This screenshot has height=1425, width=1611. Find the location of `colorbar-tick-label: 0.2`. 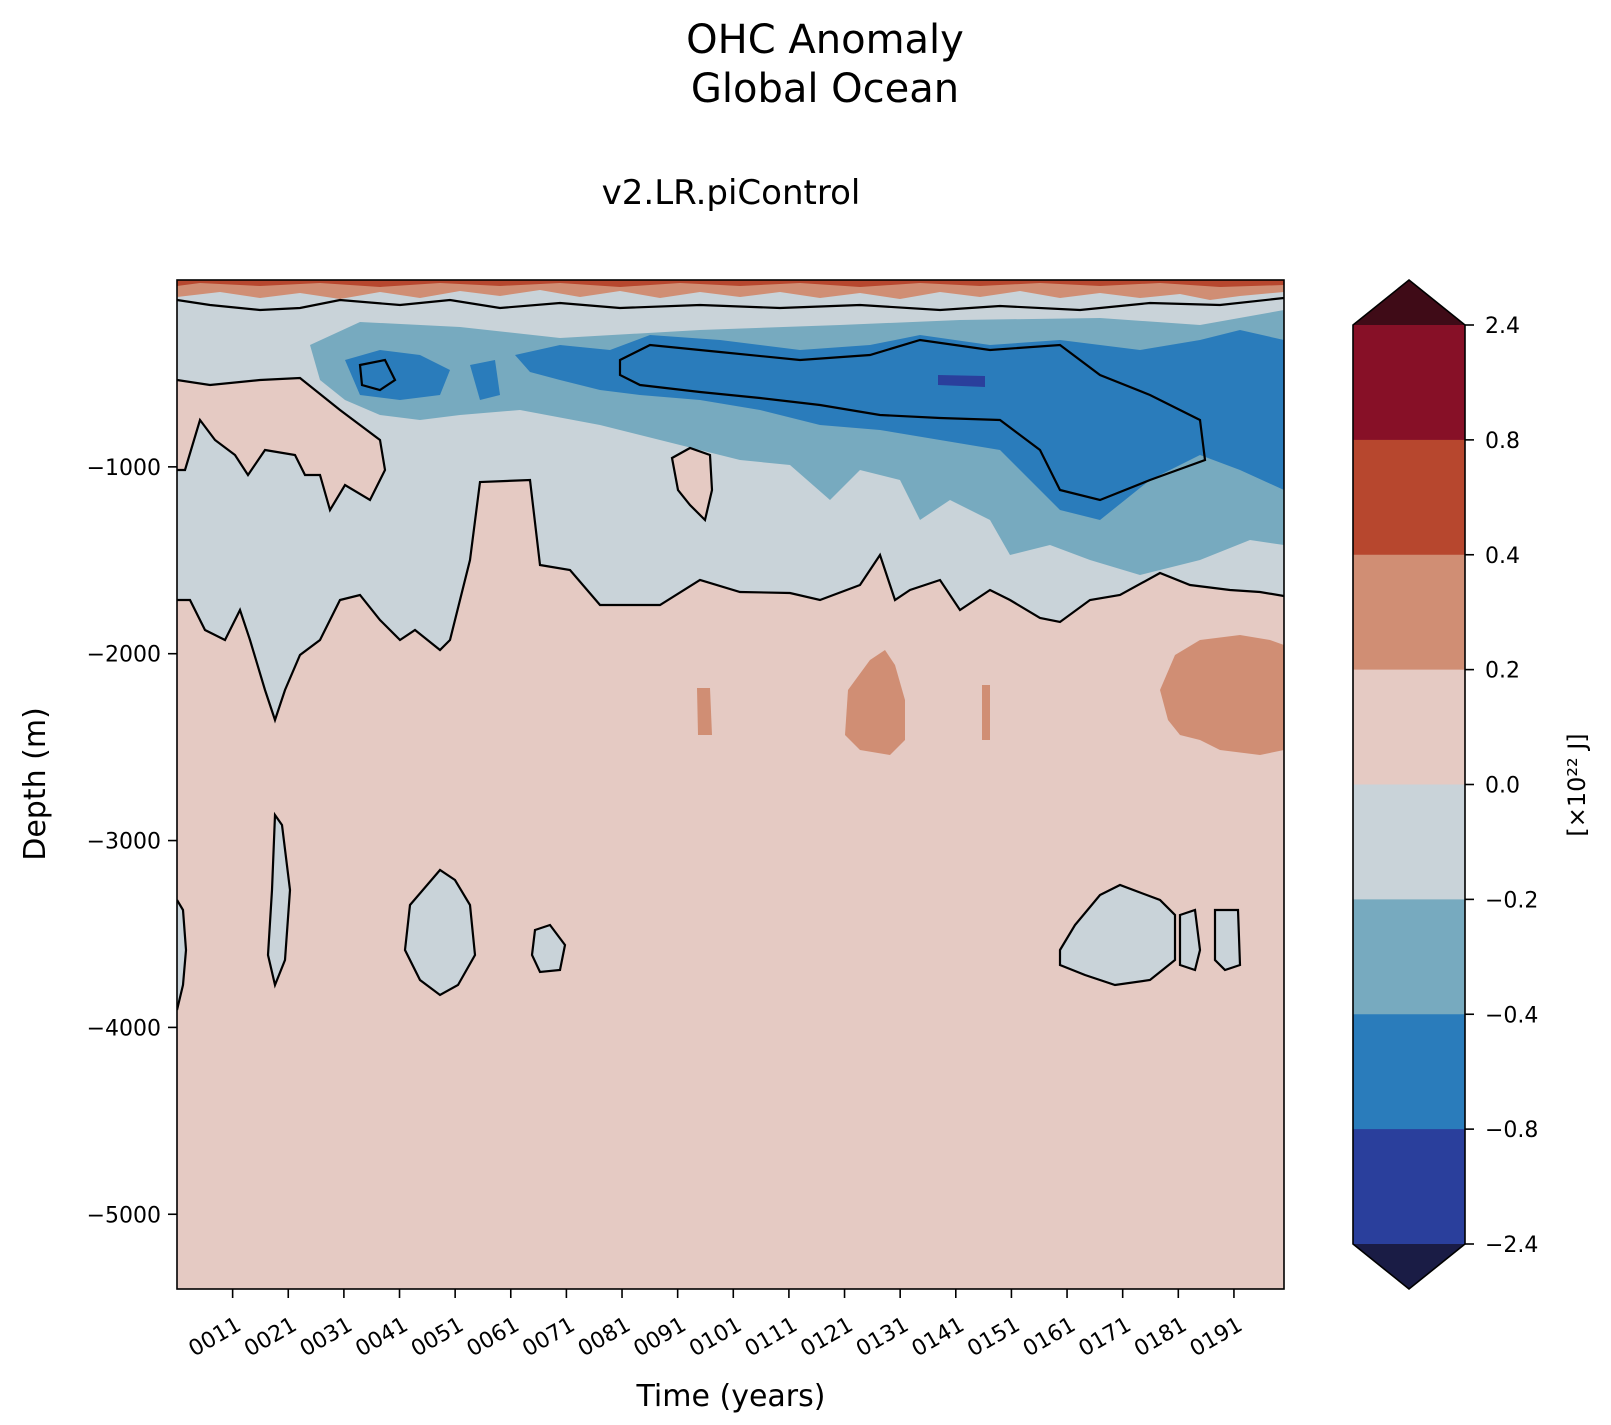

colorbar-tick-label: 0.2 is located at coordinates (1502, 671).